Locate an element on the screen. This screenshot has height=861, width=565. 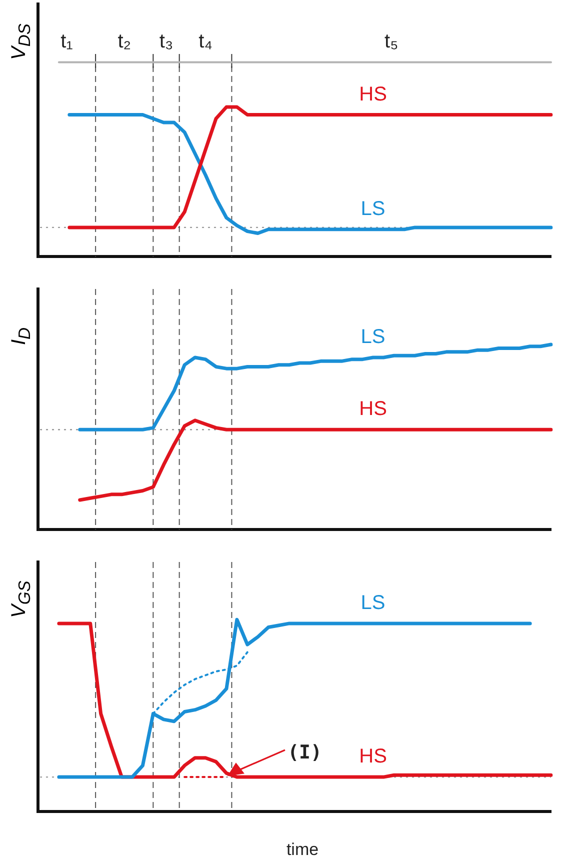
annotation: (I) is located at coordinates (305, 753).